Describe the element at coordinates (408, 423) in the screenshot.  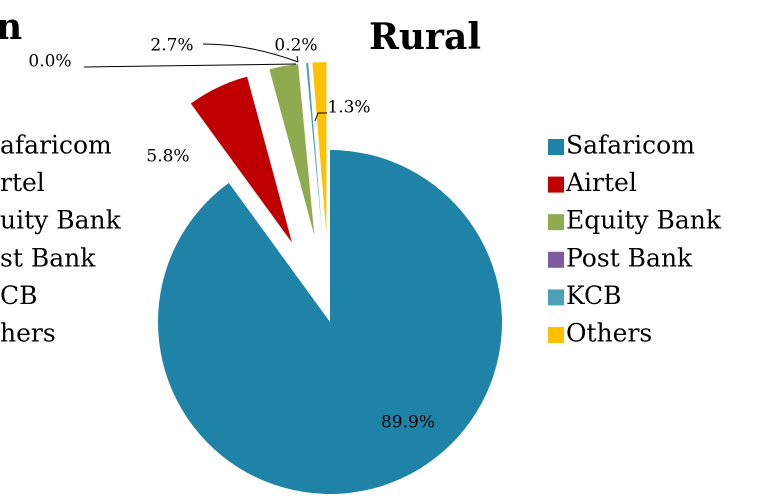
I see `data-label: 89.9%` at that location.